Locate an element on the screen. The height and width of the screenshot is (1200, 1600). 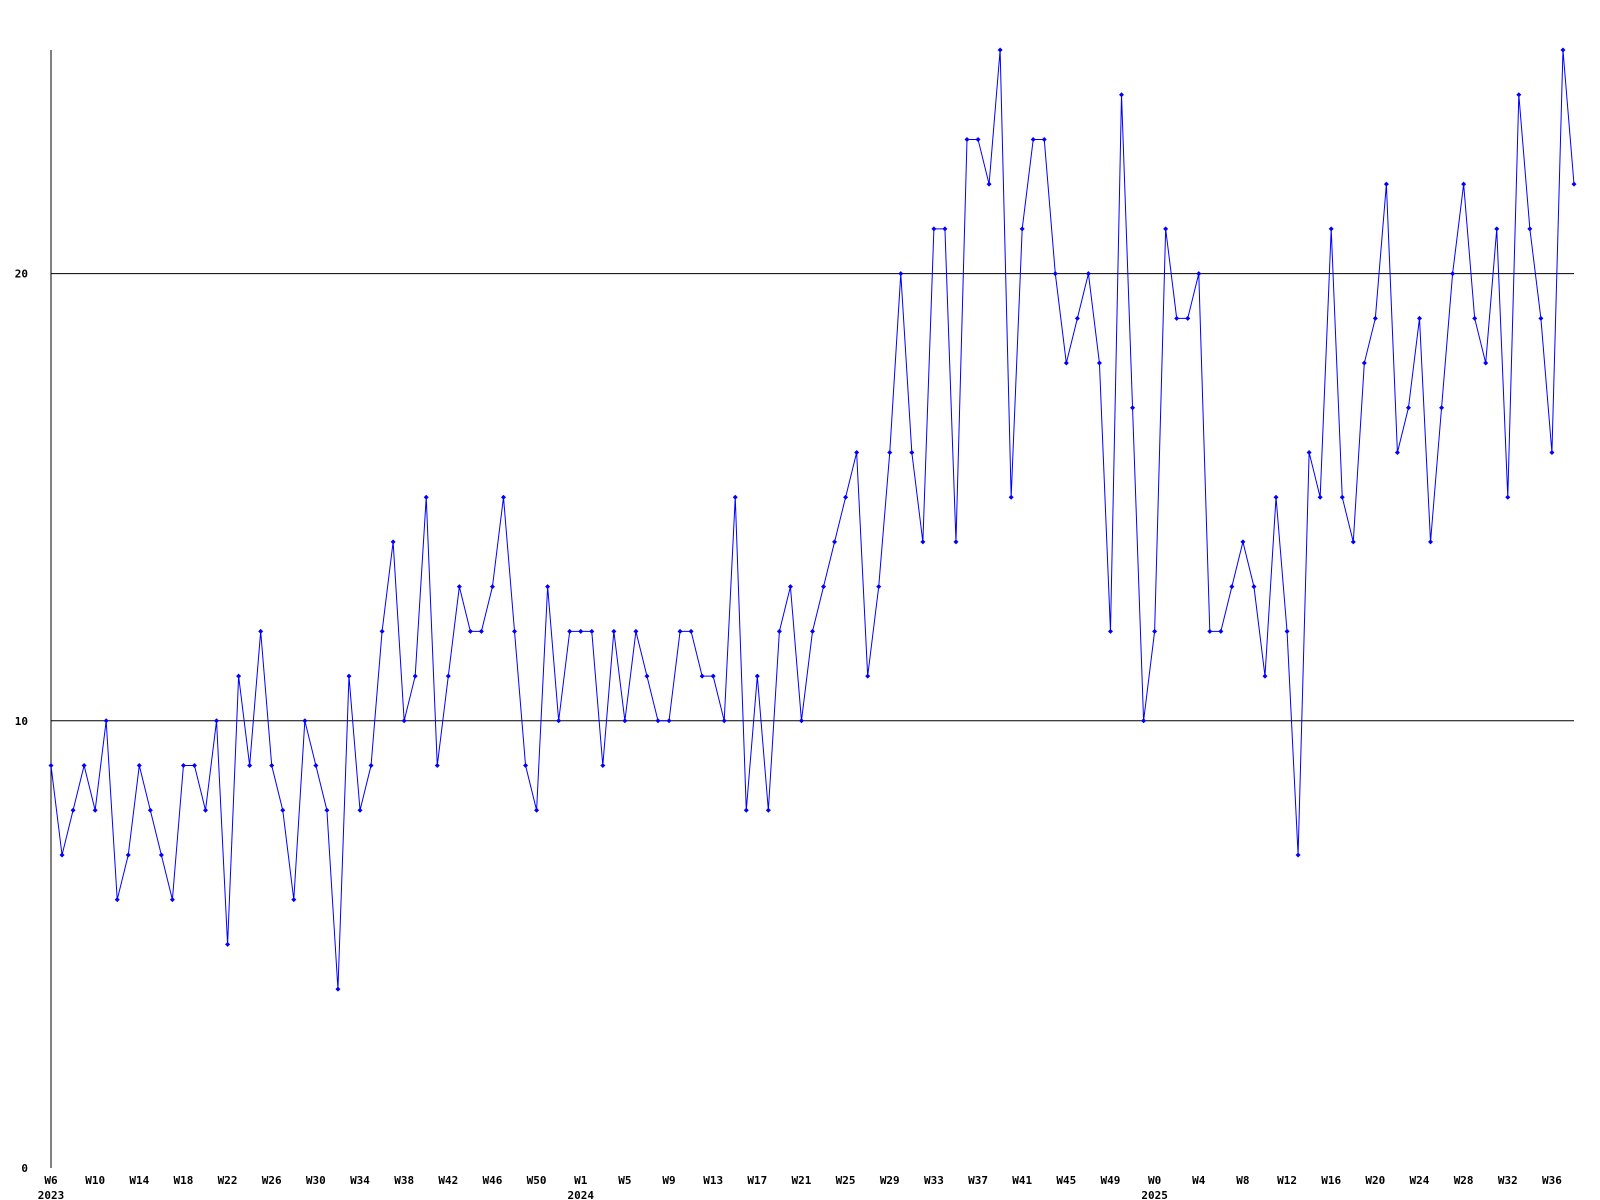
x-tick-label: W4 is located at coordinates (1199, 1180).